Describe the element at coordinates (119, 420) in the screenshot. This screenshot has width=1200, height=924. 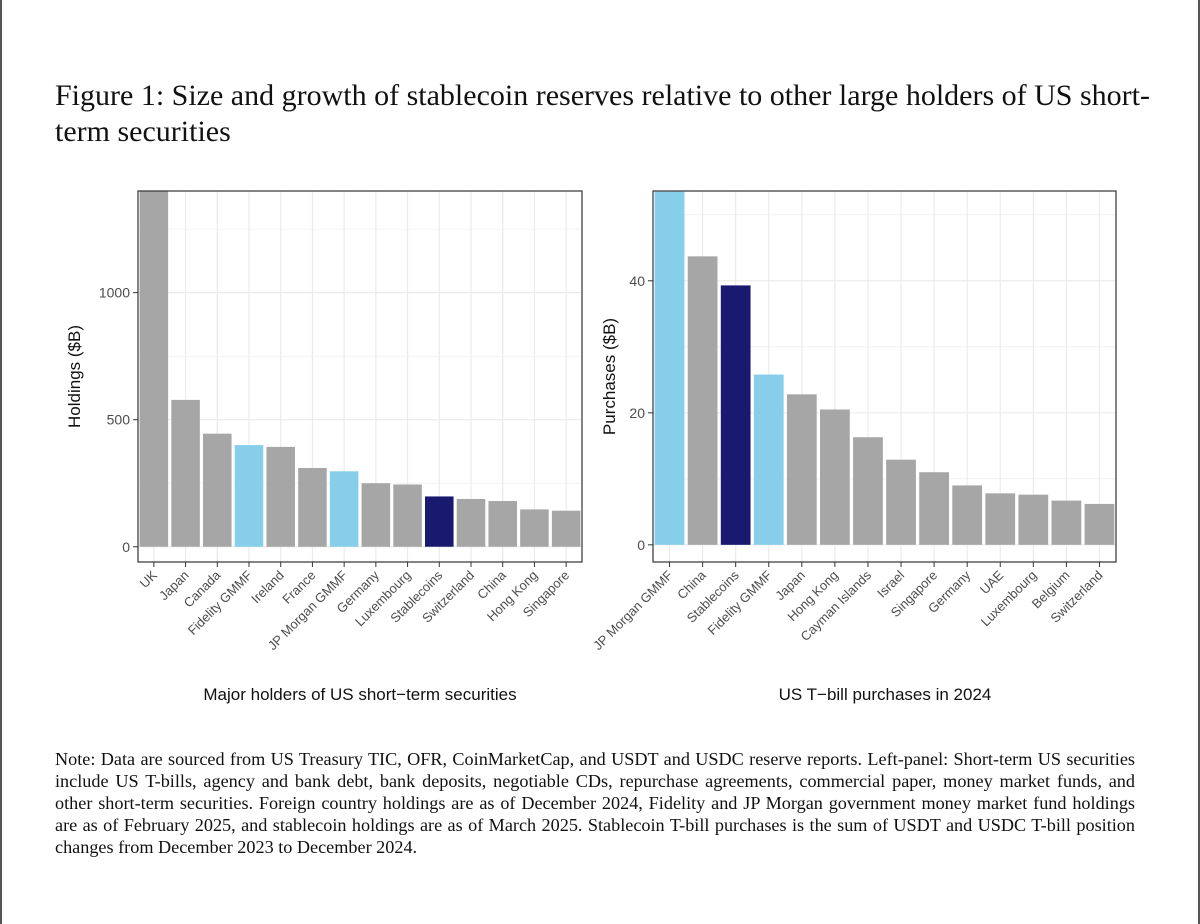
I see `y-tick-label: 500` at that location.